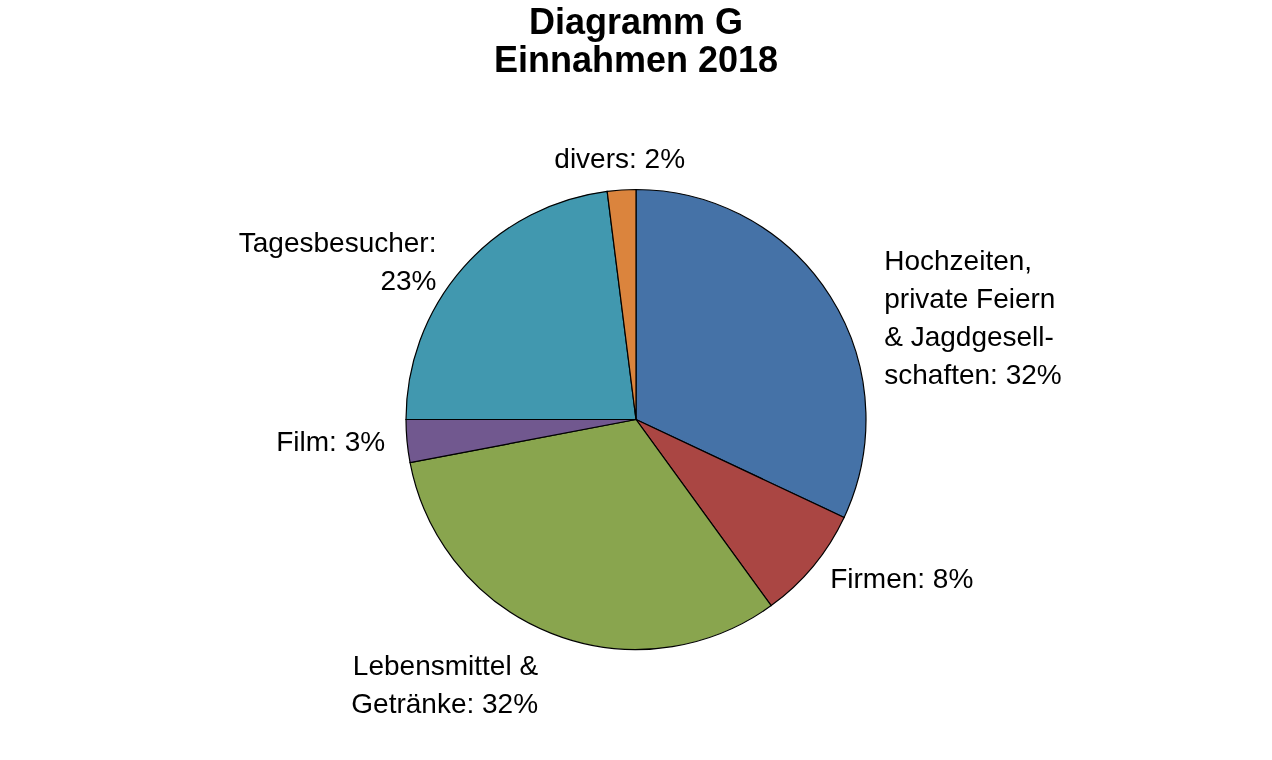  Describe the element at coordinates (973, 317) in the screenshot. I see `slice-label: Hochzeiten, private Feiern & Jagdgesell- schaften: 32%` at that location.